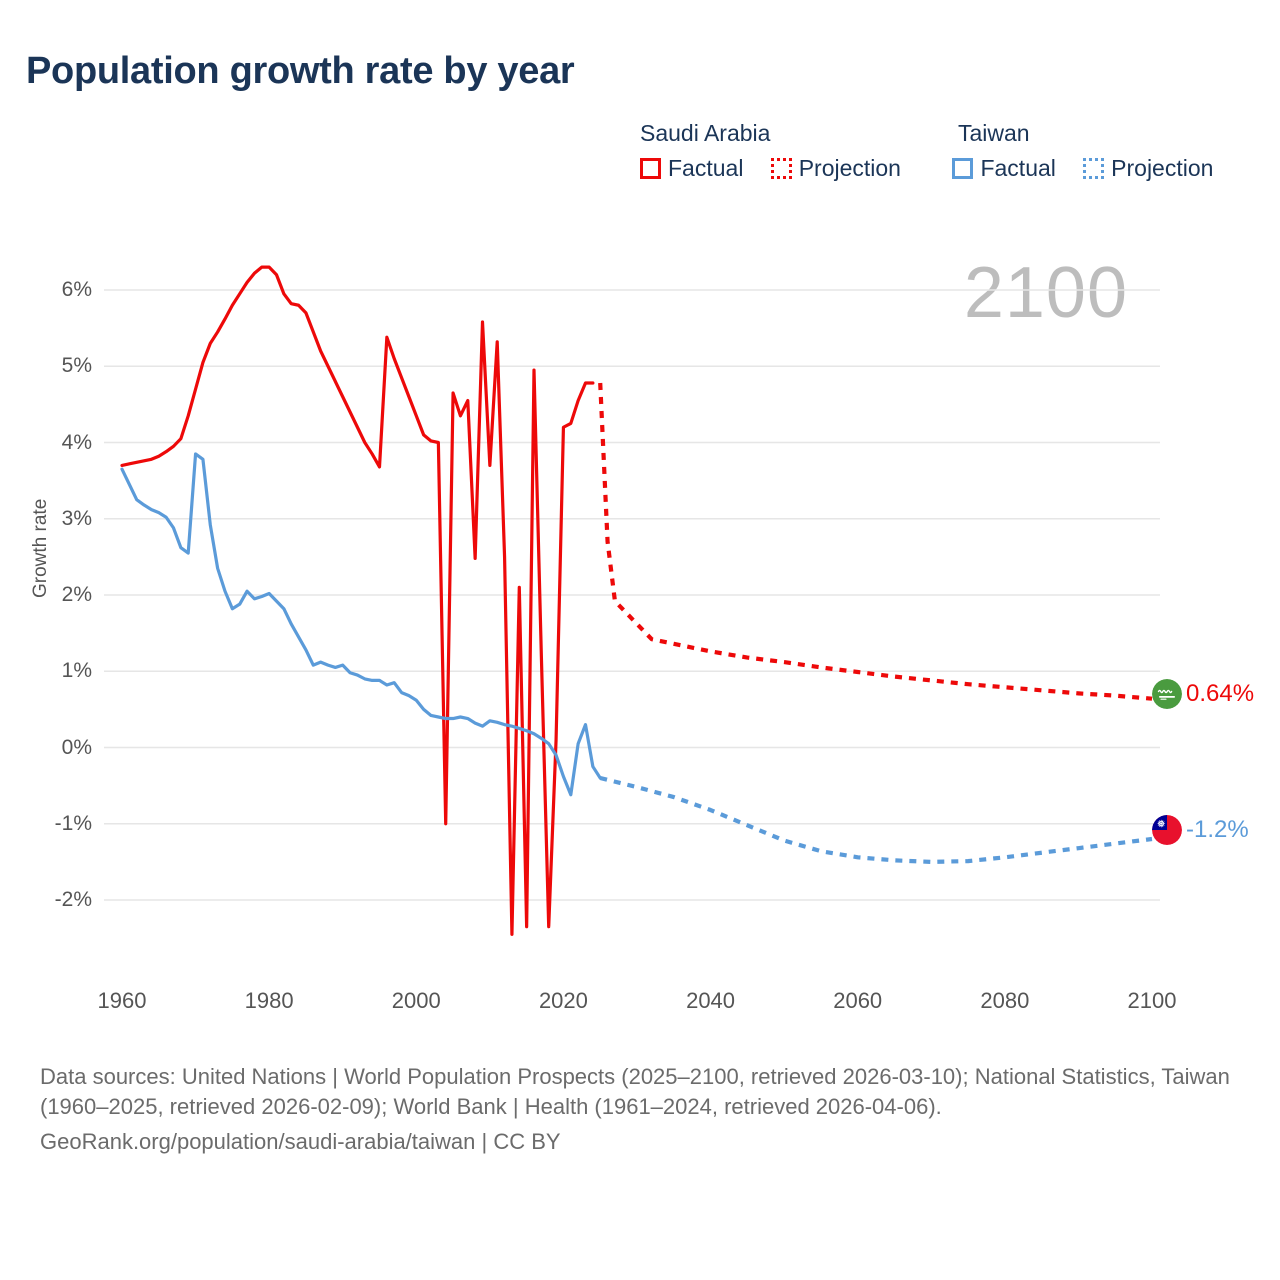 The width and height of the screenshot is (1280, 1280). I want to click on x-axis-tick: 1980, so click(269, 1000).